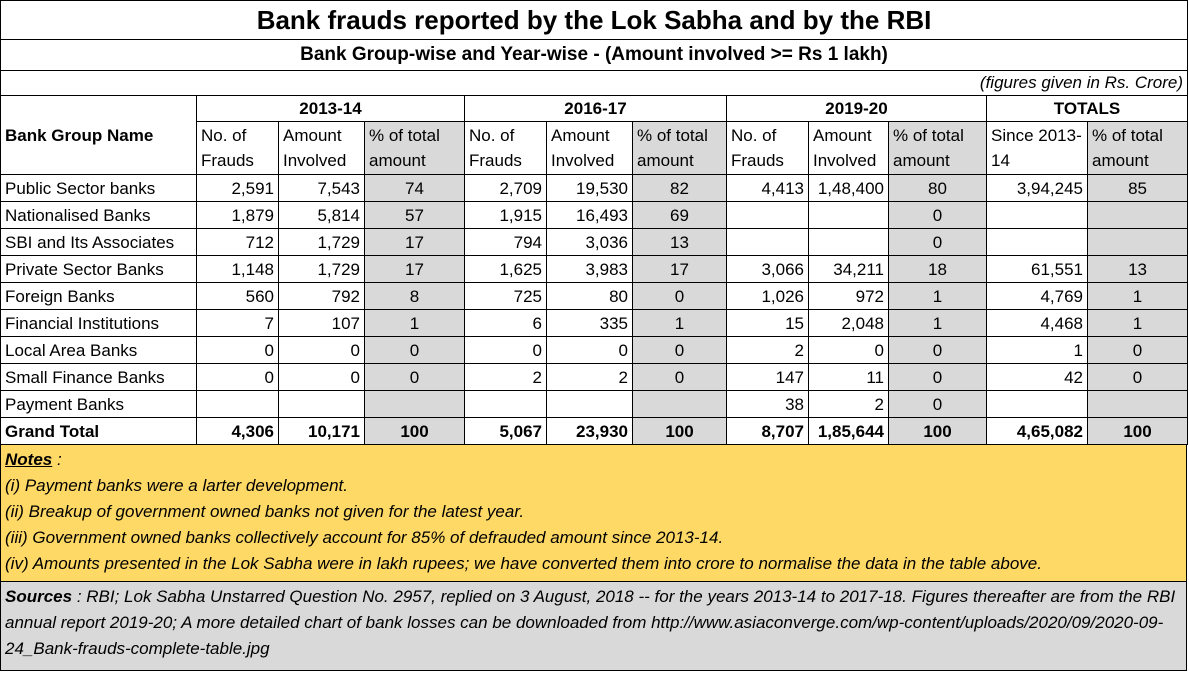  What do you see at coordinates (39, 596) in the screenshot?
I see `sources-heading: Sources` at bounding box center [39, 596].